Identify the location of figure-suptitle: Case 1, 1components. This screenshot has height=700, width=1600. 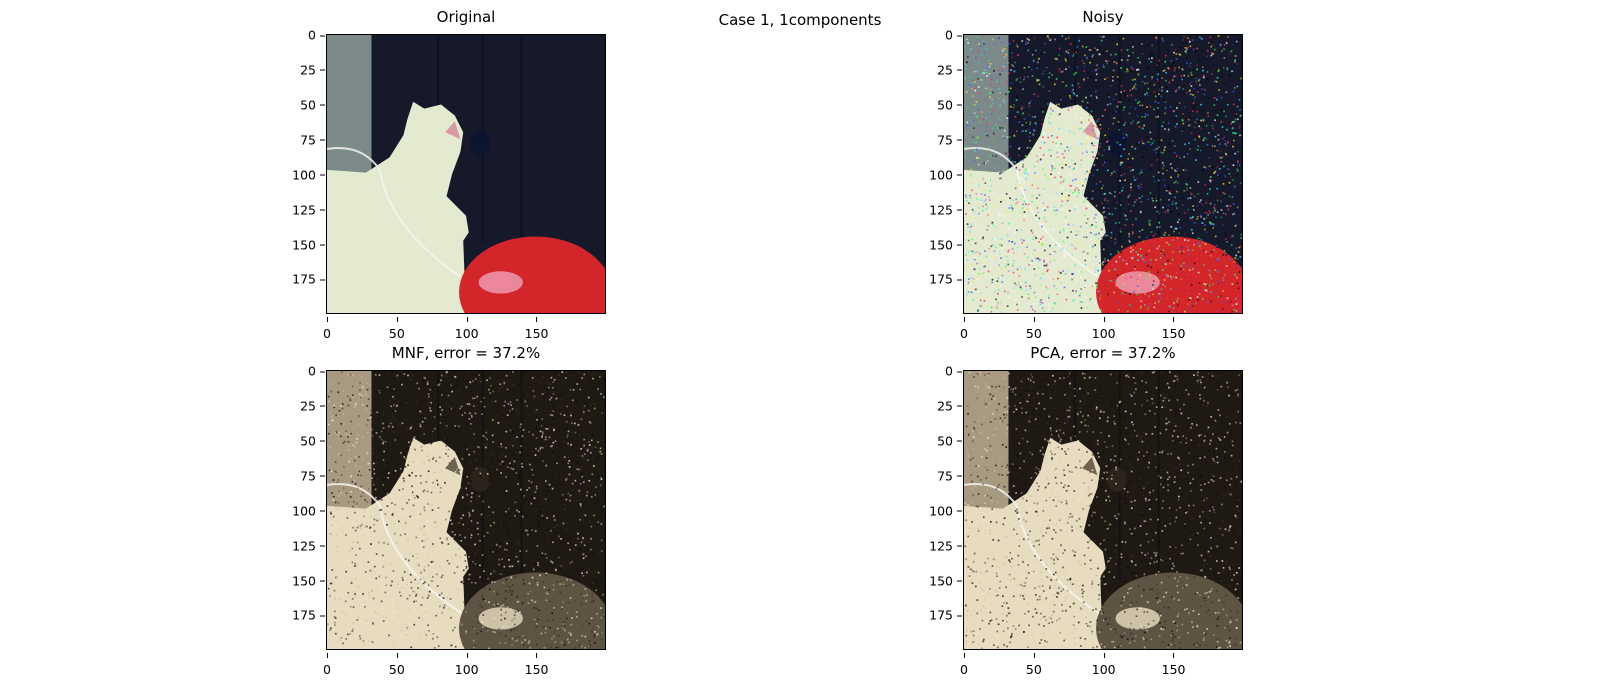
(800, 20).